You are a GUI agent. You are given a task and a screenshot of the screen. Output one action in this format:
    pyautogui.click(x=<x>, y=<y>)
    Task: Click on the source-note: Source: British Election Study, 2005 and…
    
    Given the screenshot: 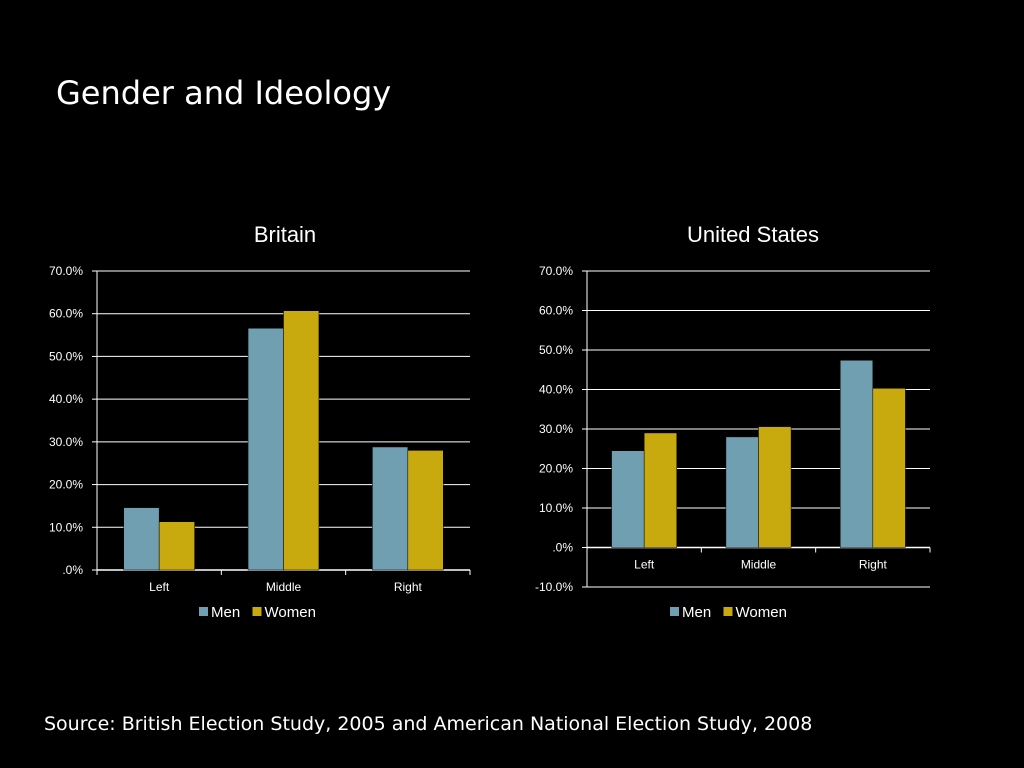 What is the action you would take?
    pyautogui.click(x=428, y=724)
    